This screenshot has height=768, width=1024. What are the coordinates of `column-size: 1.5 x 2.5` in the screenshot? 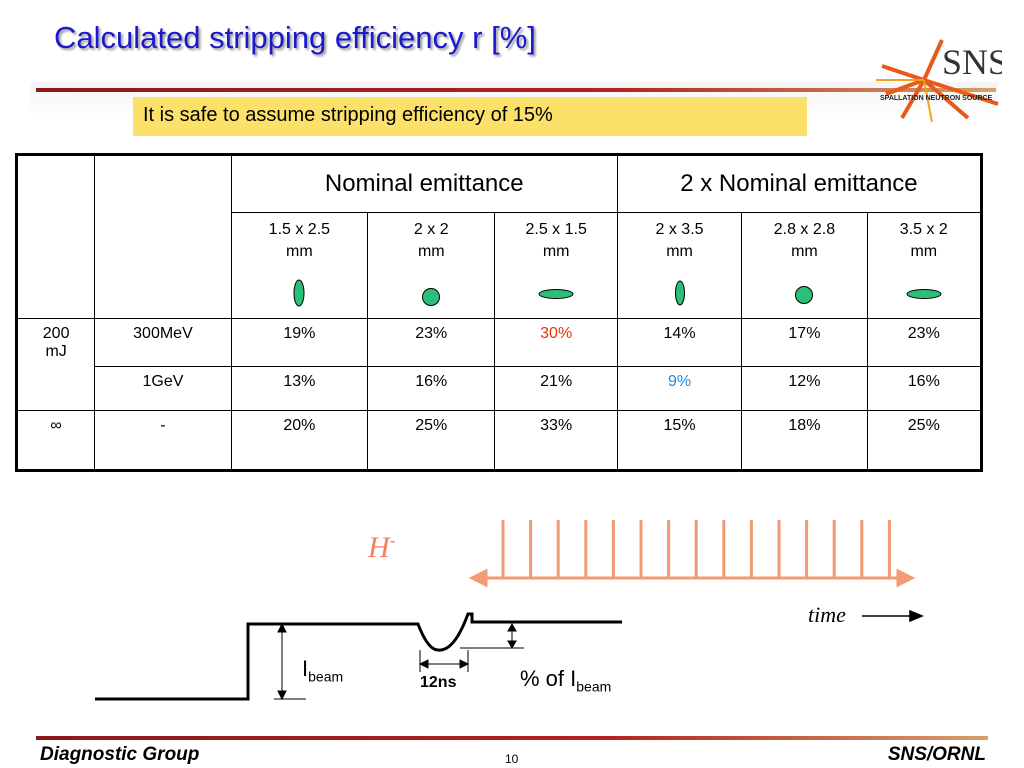 It's located at (299, 229).